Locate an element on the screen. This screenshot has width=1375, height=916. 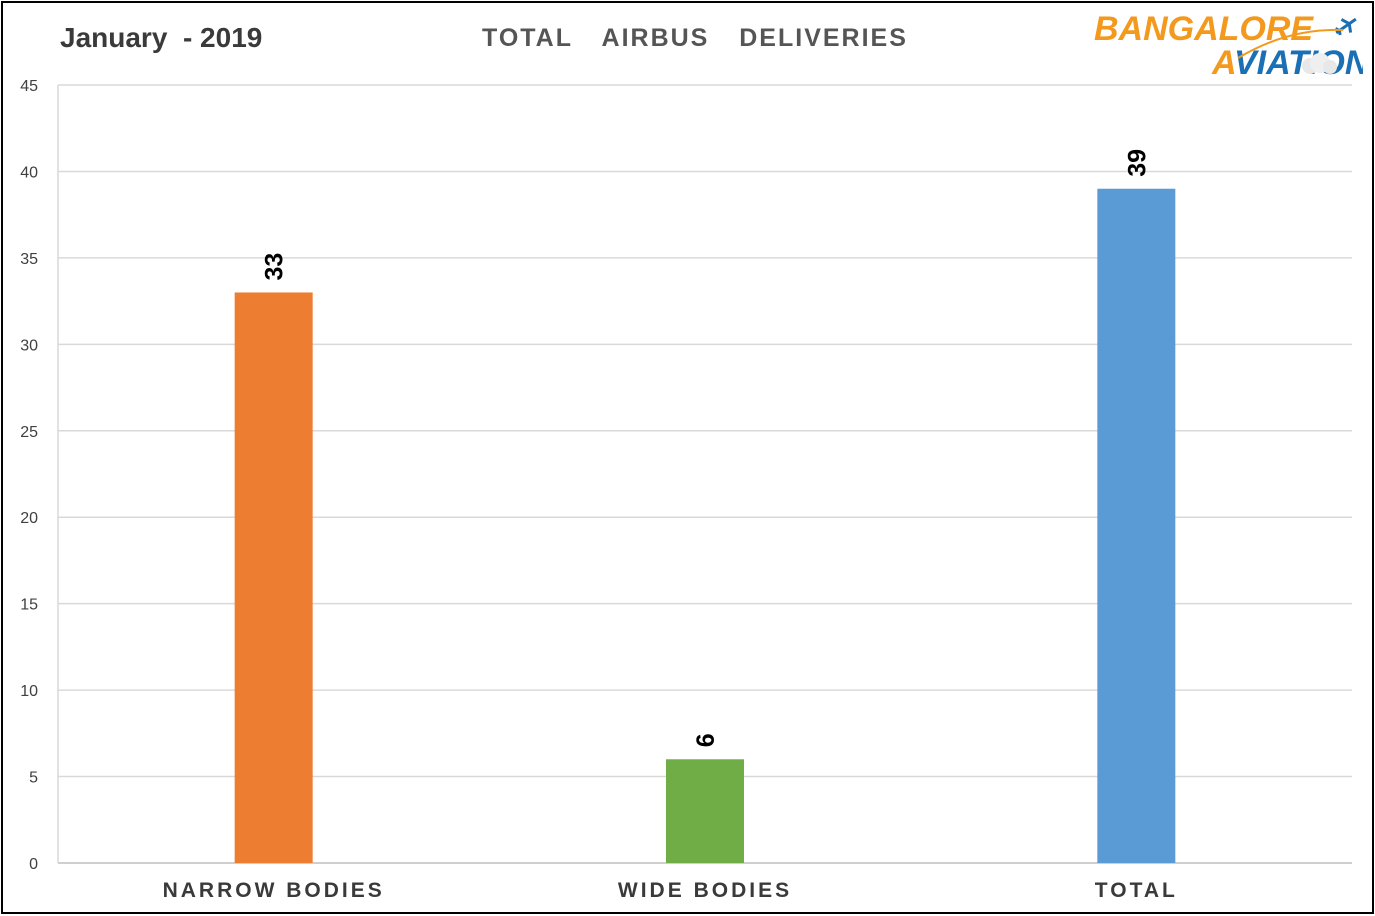
x-tick-label: NARROW BODIES is located at coordinates (274, 890).